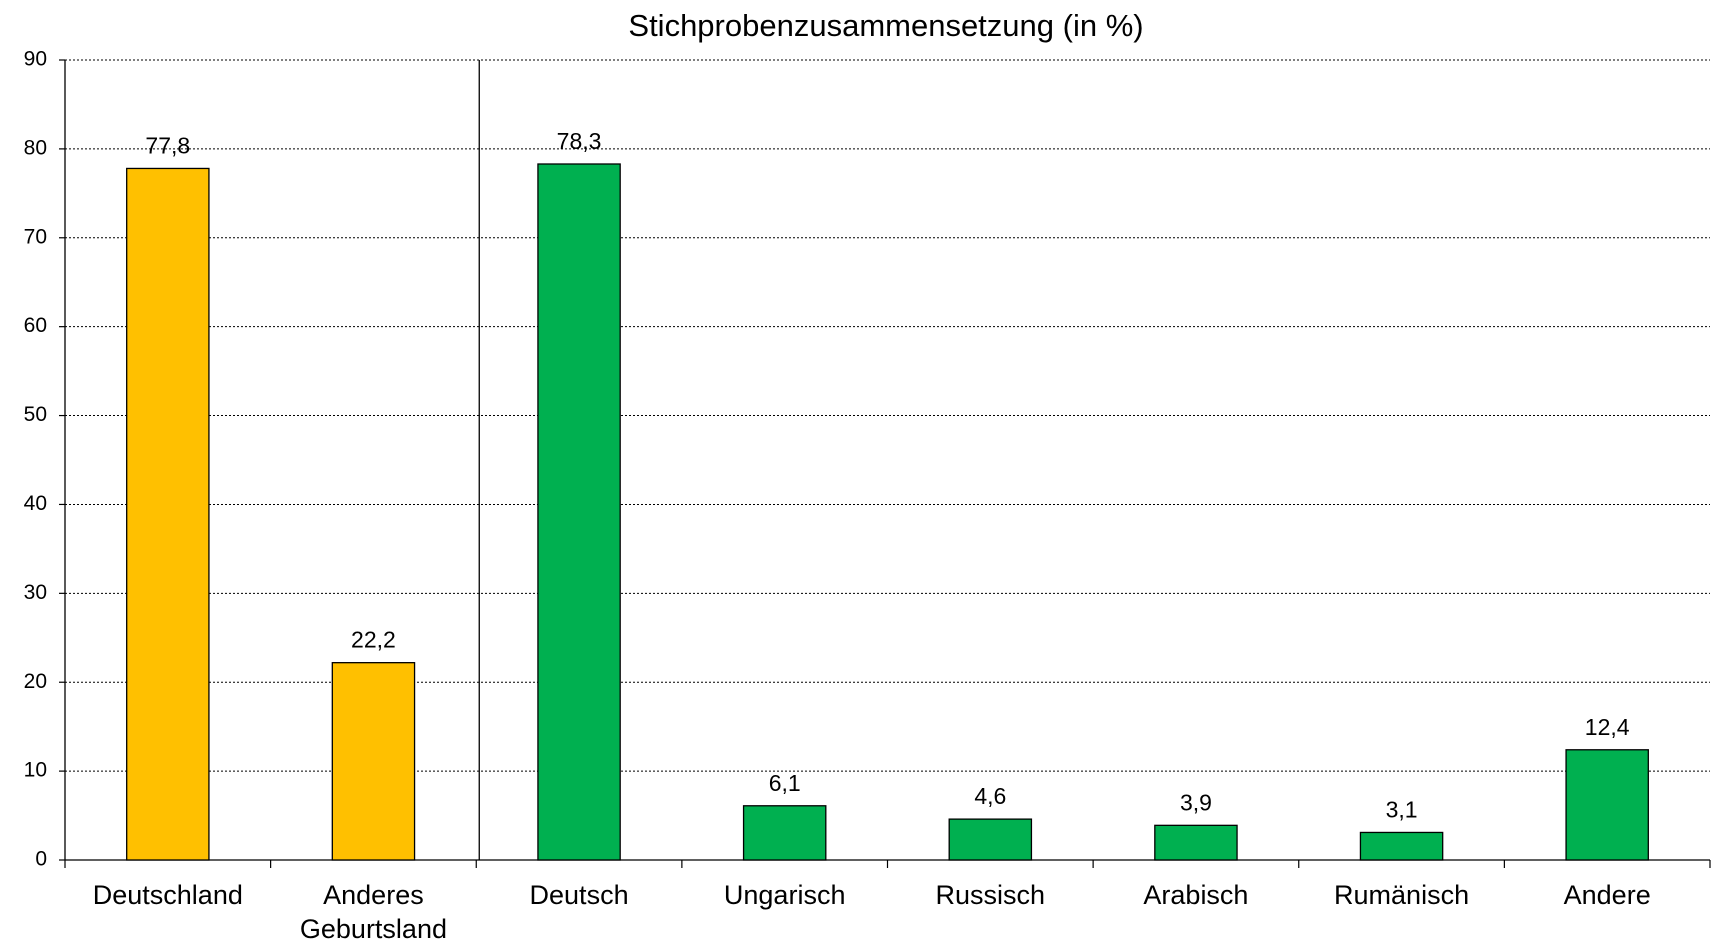  What do you see at coordinates (373, 640) in the screenshot?
I see `value-label: 22,2` at bounding box center [373, 640].